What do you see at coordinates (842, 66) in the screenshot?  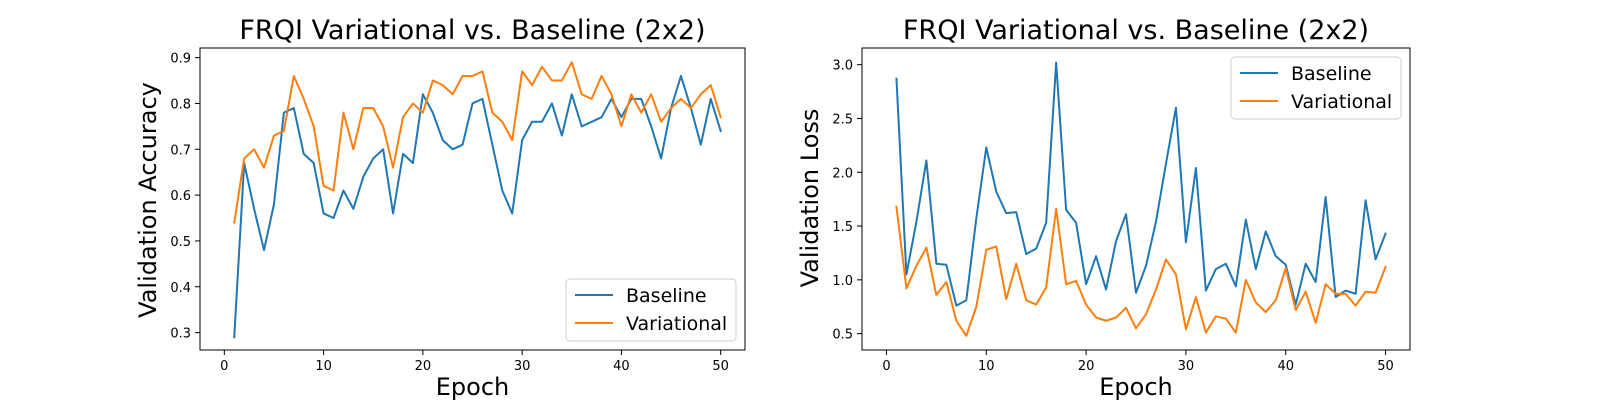 I see `y-tick-label: 3.0` at bounding box center [842, 66].